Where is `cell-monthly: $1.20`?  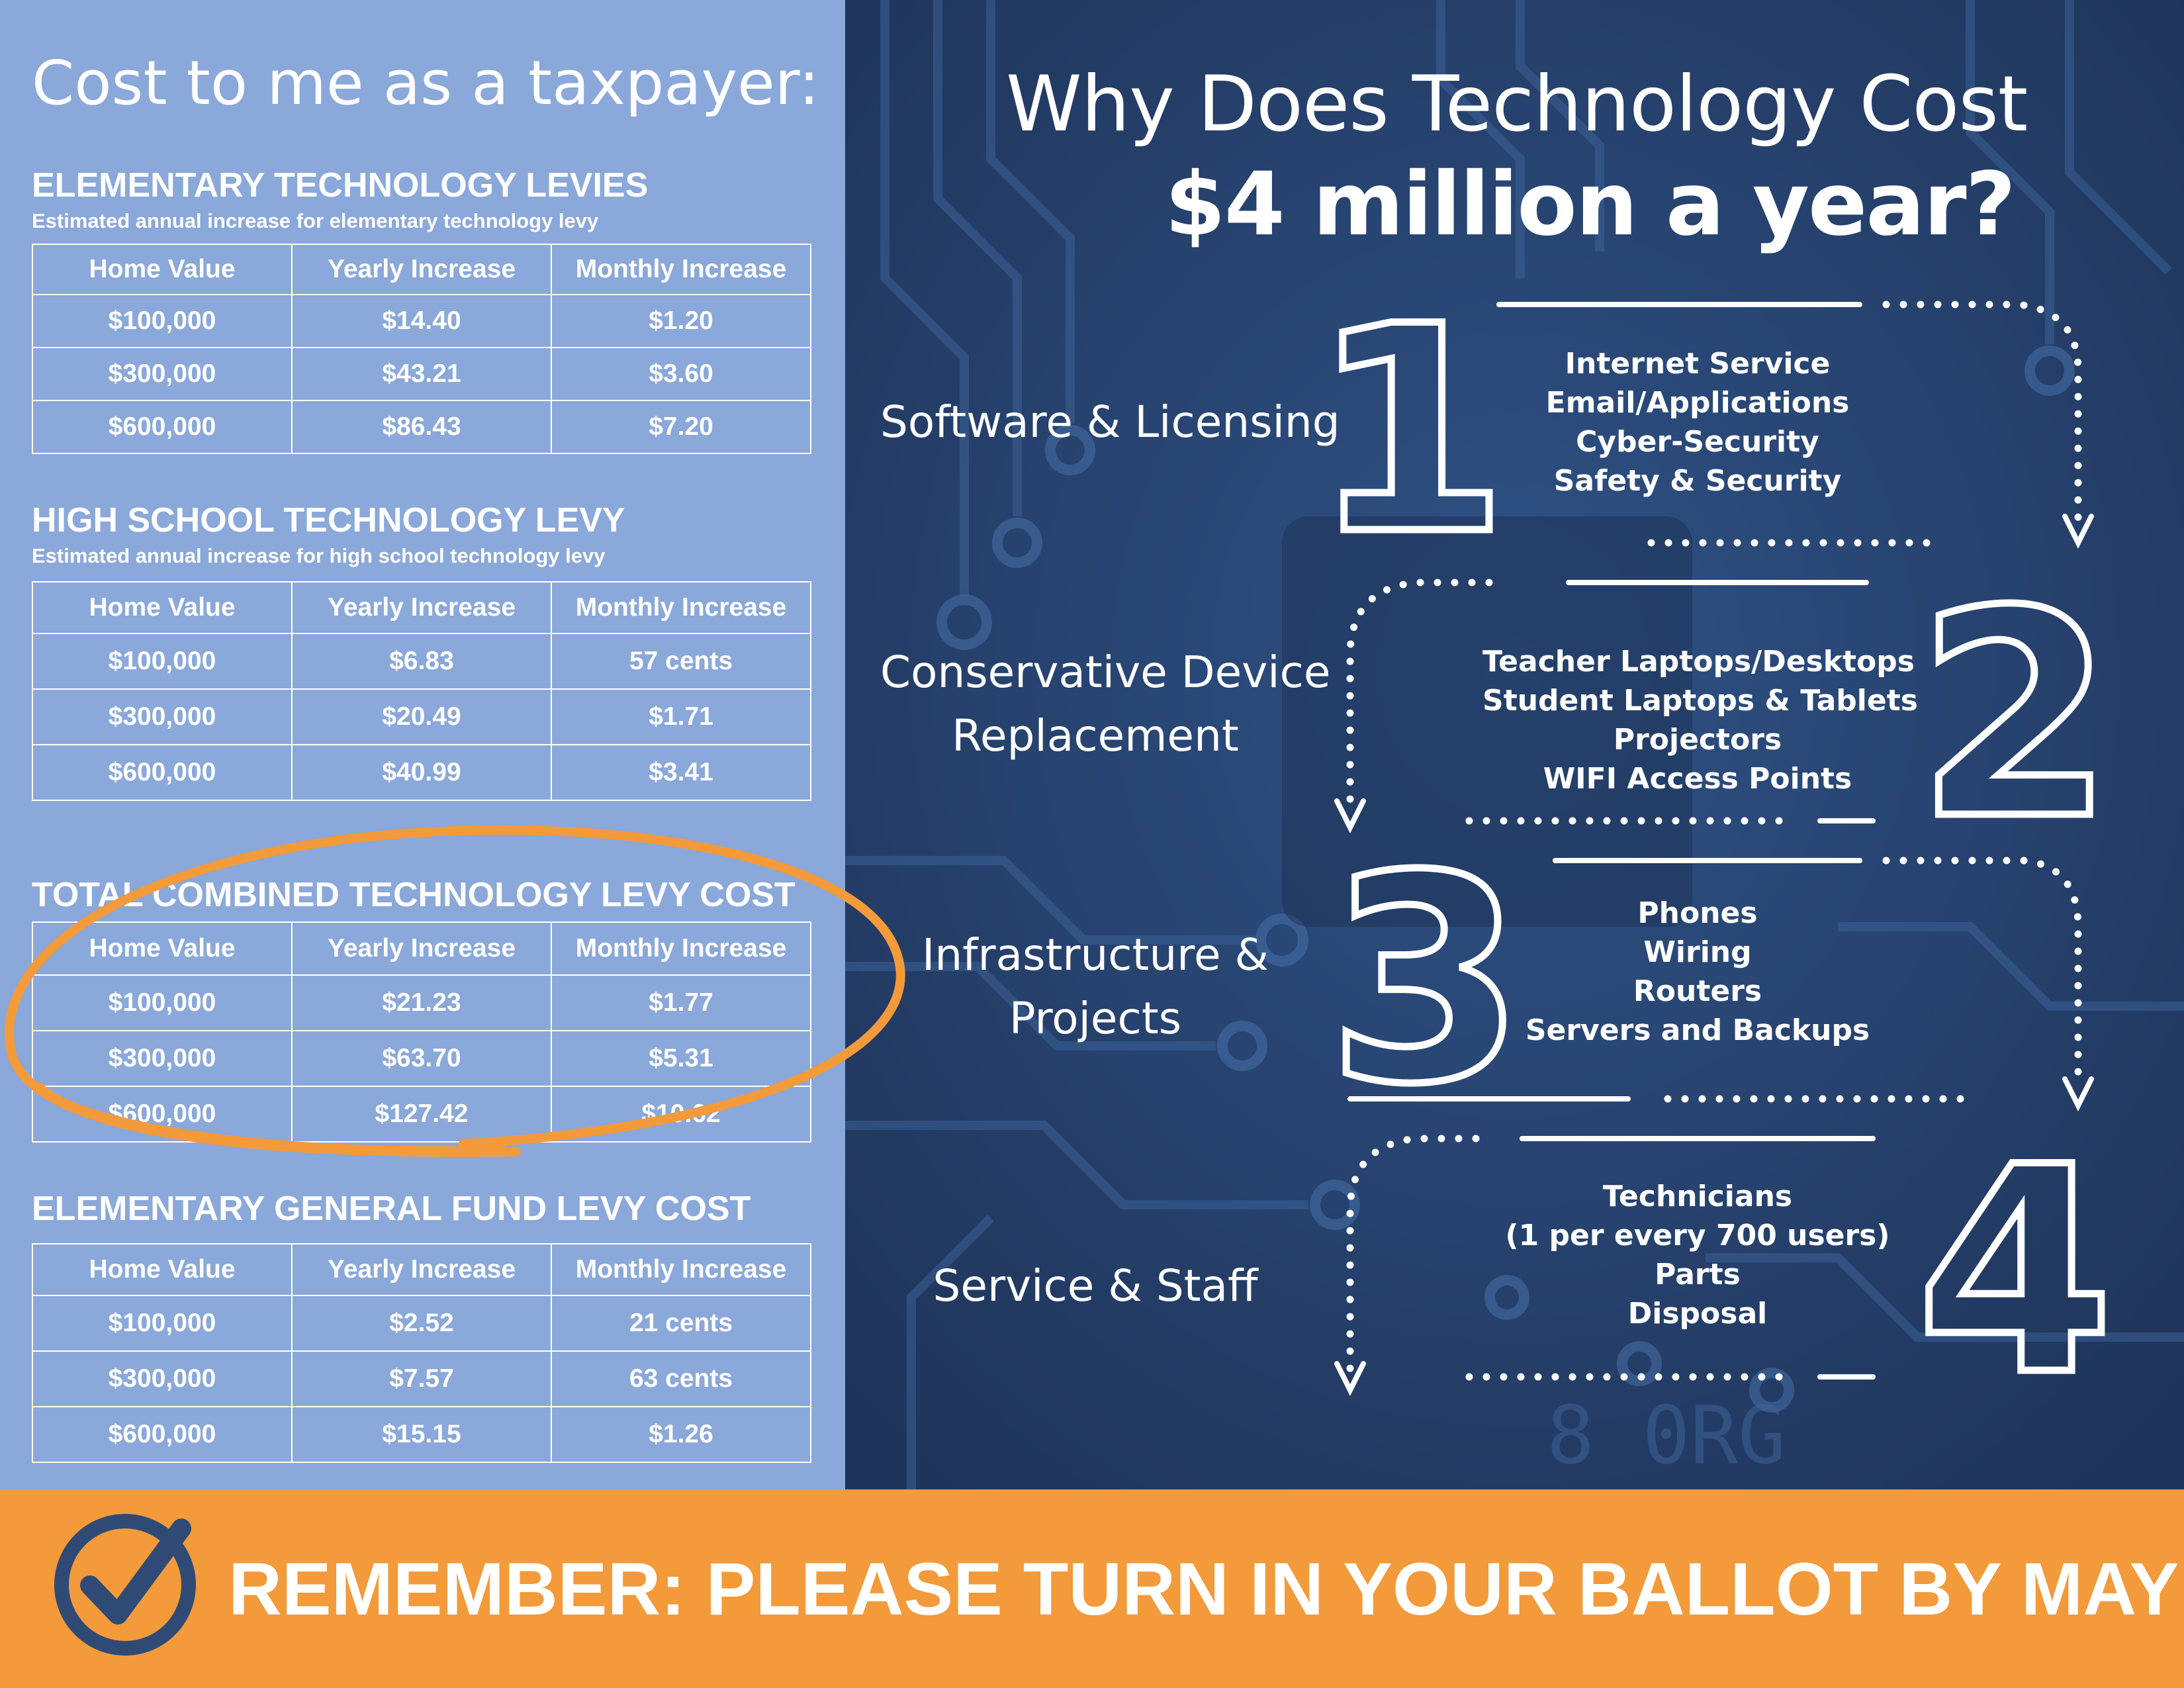 cell-monthly: $1.20 is located at coordinates (681, 321).